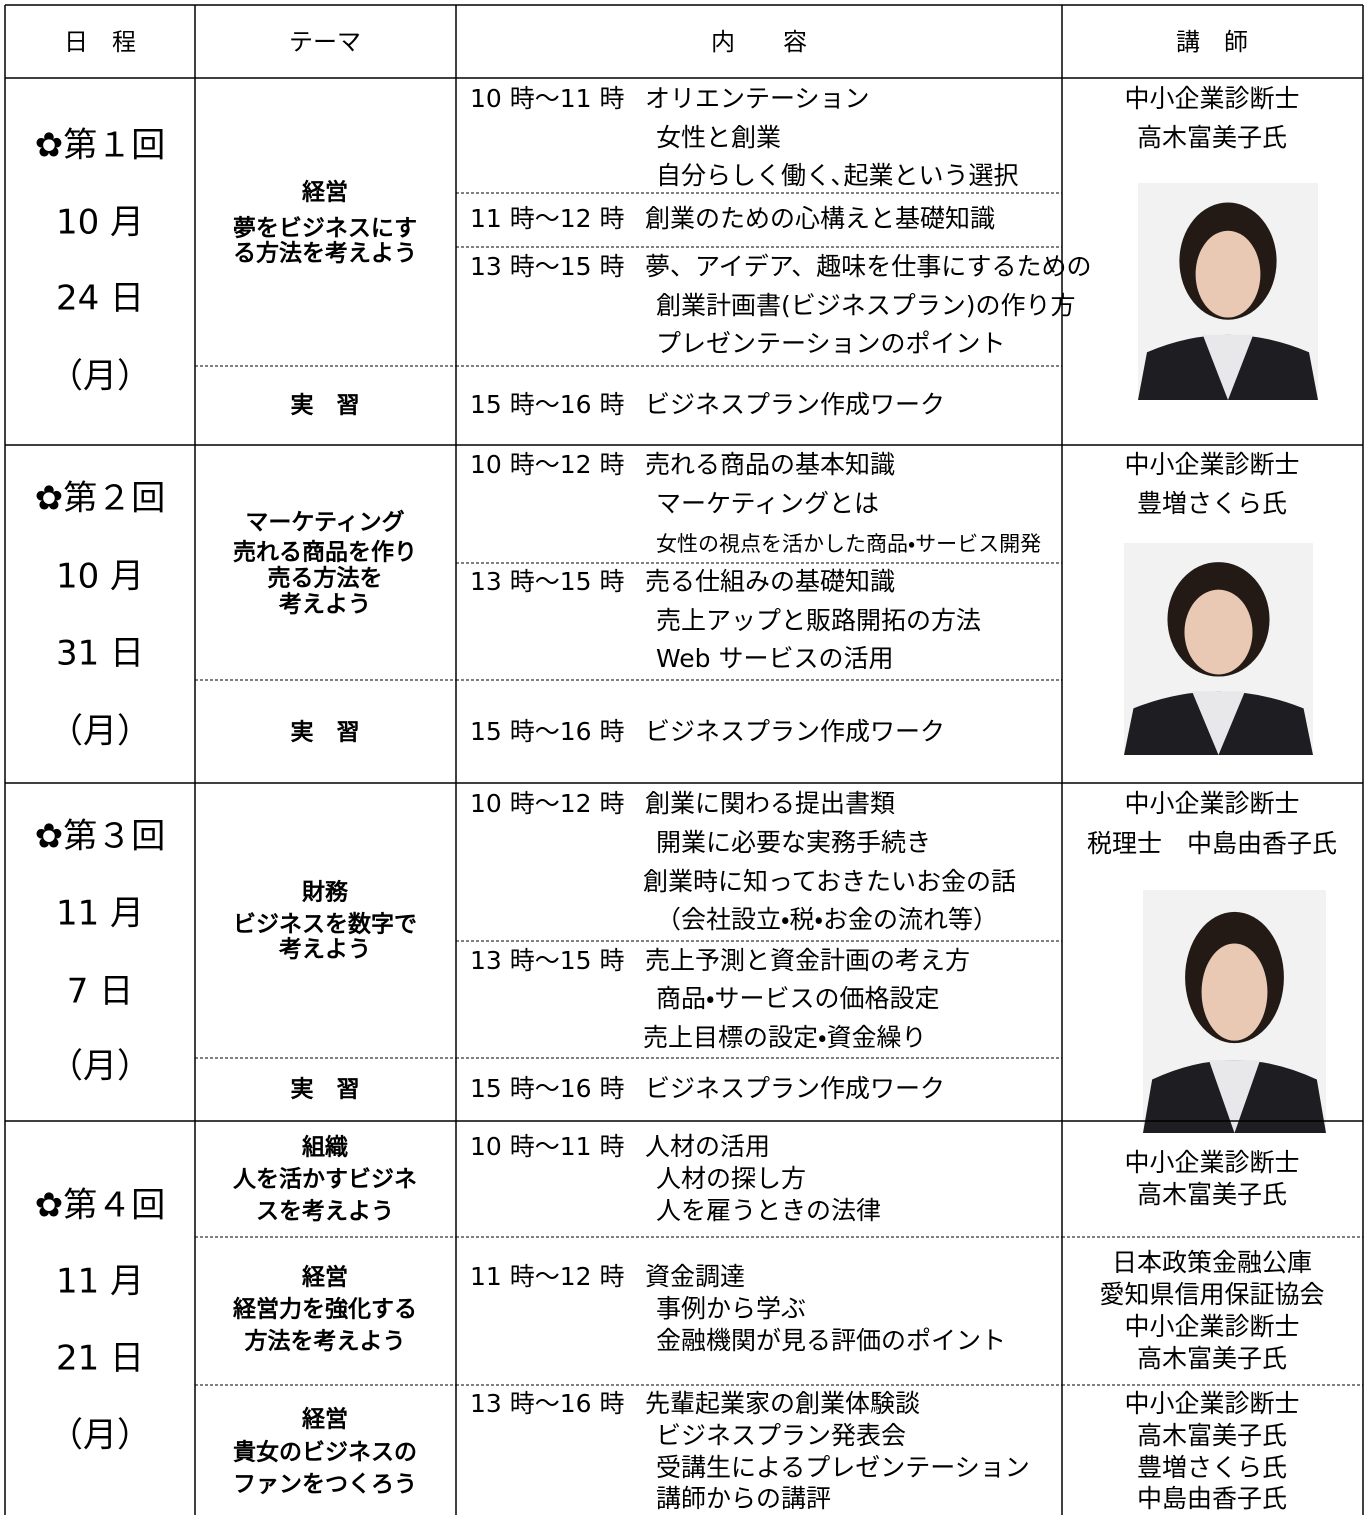  Describe the element at coordinates (100, 42) in the screenshot. I see `header-cell: 日 程` at that location.